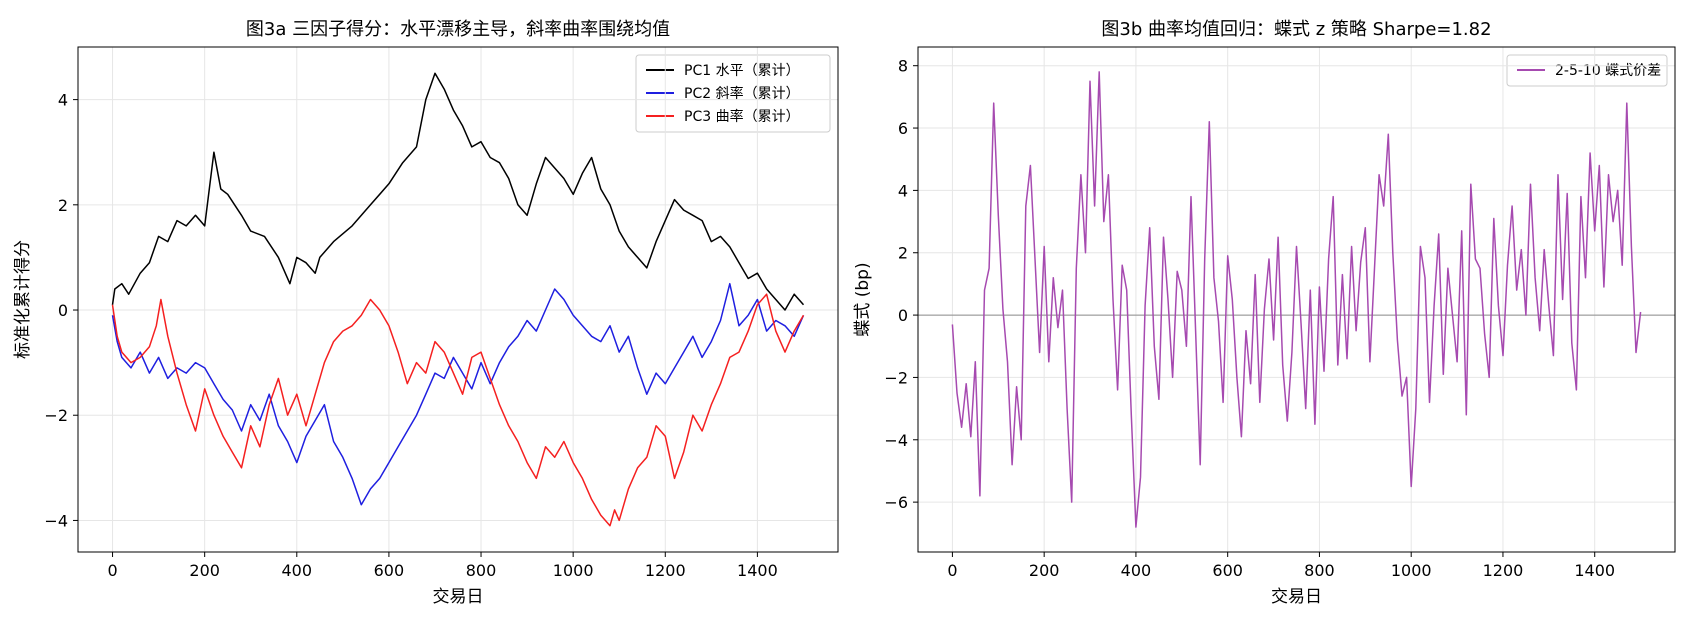 This screenshot has height=624, width=1690. Describe the element at coordinates (742, 93) in the screenshot. I see `legend-label: PC2 斜率（累计）` at that location.